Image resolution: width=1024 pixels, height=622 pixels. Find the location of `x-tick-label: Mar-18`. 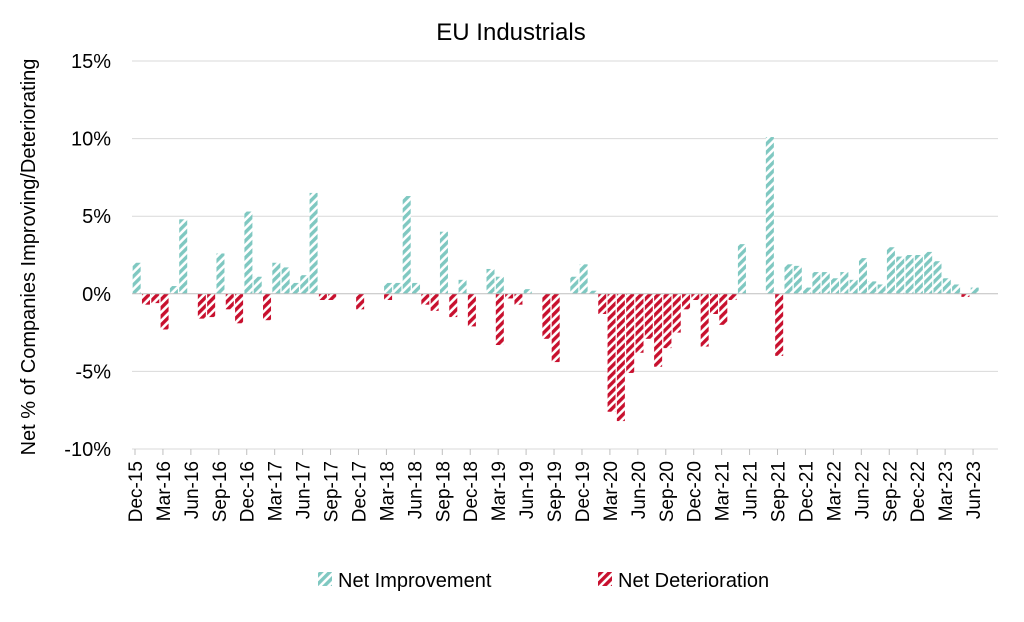

x-tick-label: Mar-18 is located at coordinates (387, 491).